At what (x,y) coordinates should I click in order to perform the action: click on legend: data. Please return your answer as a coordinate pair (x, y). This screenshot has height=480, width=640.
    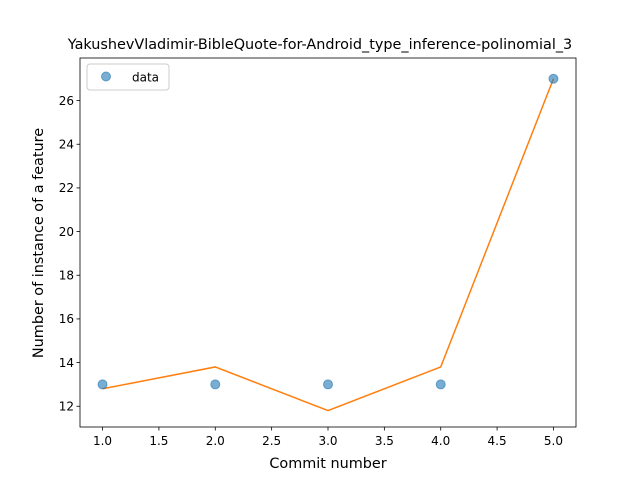
    Looking at the image, I should click on (128, 77).